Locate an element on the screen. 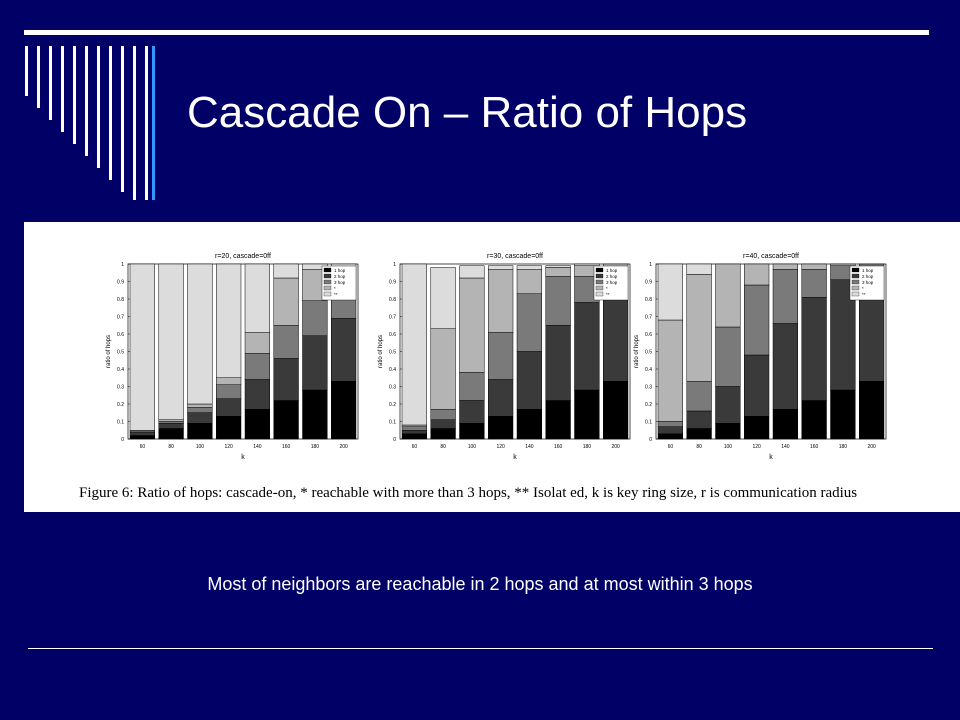 The height and width of the screenshot is (720, 960). y-tick-label: 0.2 is located at coordinates (120, 405).